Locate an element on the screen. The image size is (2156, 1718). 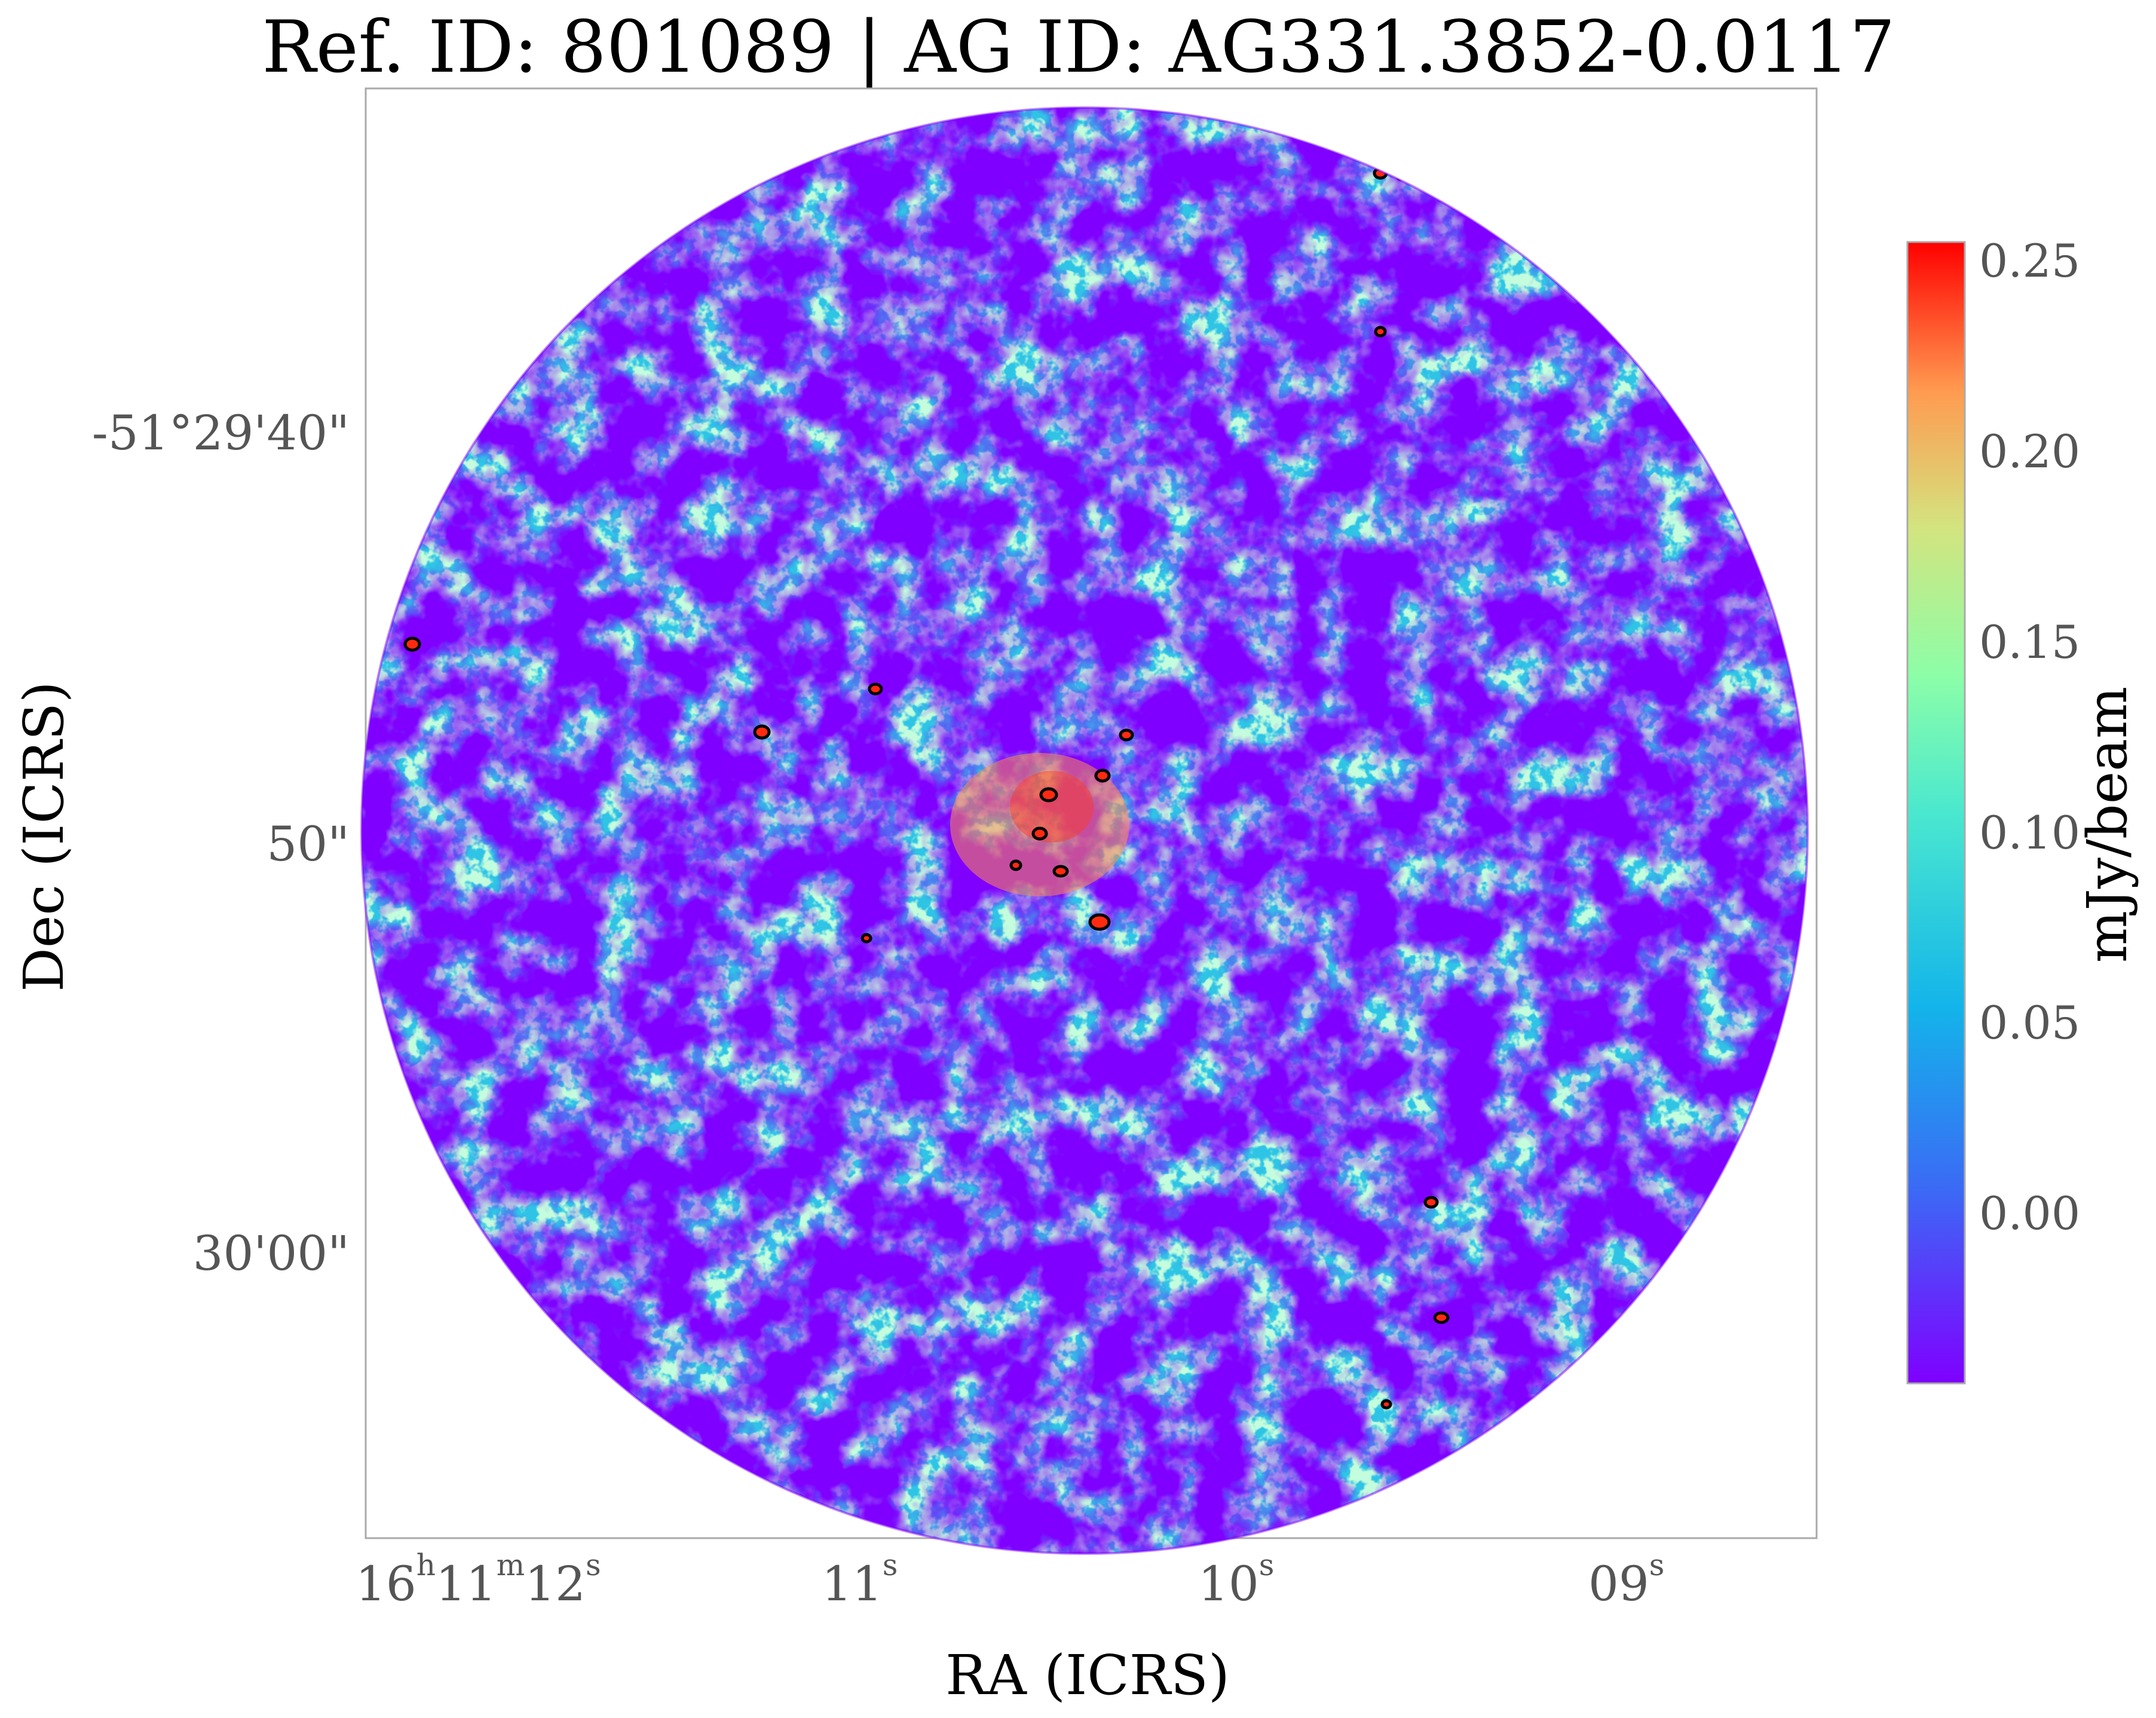
y-tick-label: 30'00" is located at coordinates (271, 1253).